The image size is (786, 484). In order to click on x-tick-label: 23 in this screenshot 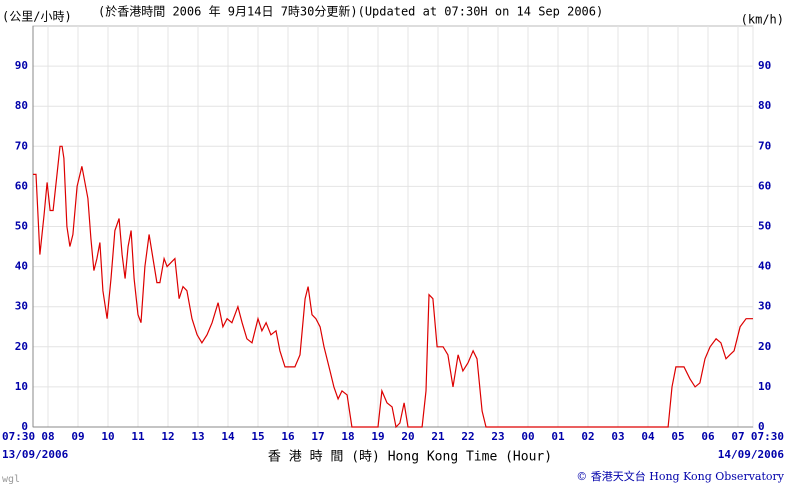, I will do `click(497, 436)`.